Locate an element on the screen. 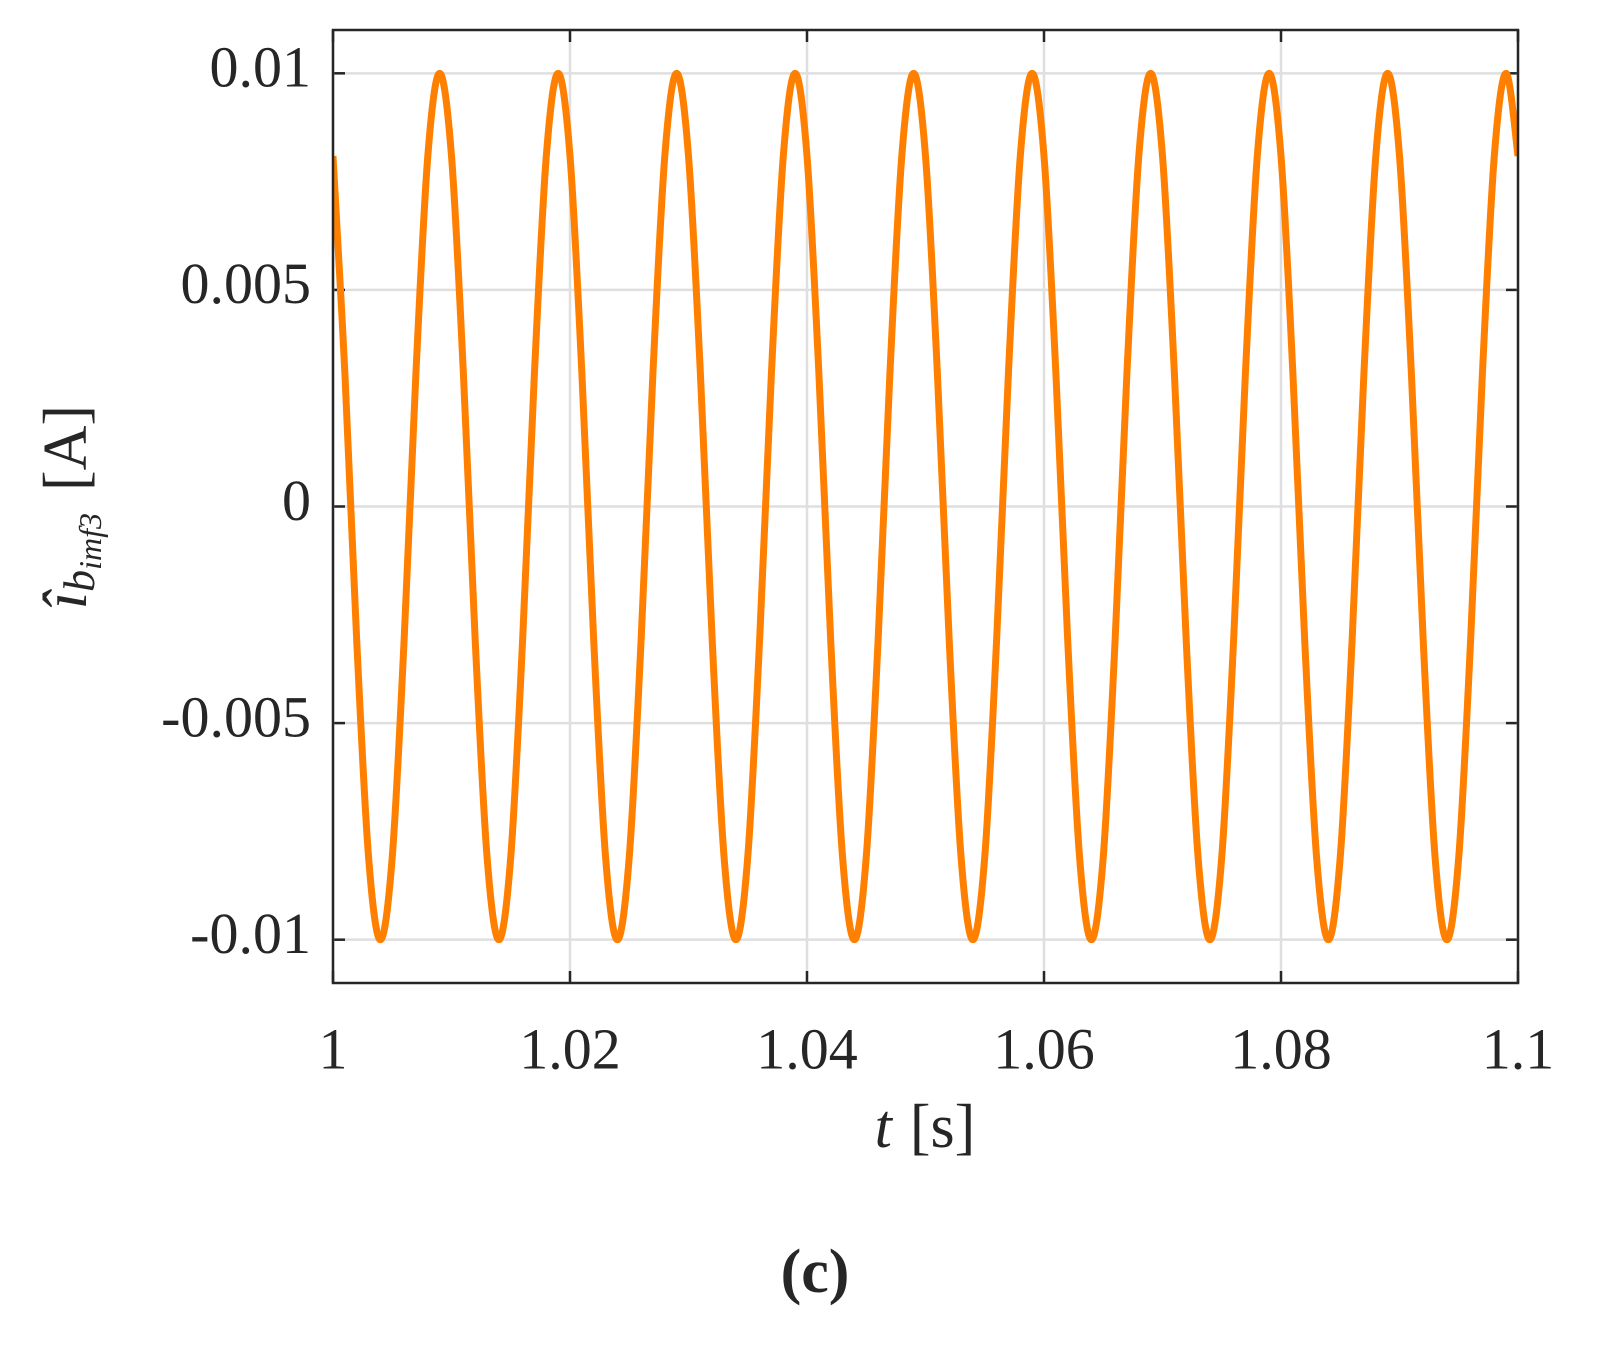 The width and height of the screenshot is (1615, 1364). x-axis-label: t [s] is located at coordinates (925, 1127).